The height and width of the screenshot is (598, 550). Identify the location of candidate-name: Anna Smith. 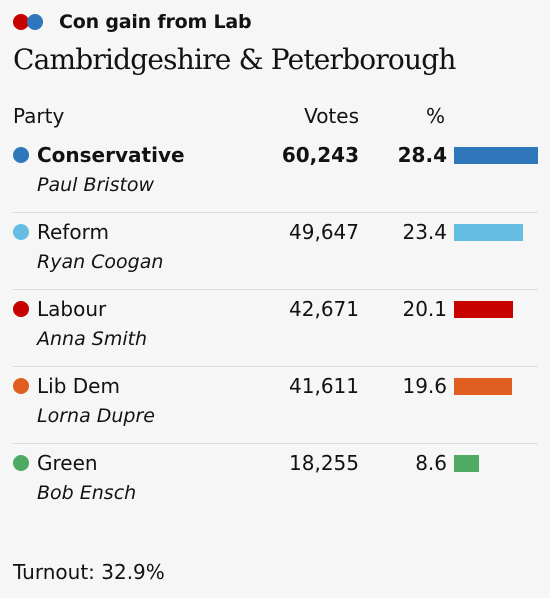
(92, 339).